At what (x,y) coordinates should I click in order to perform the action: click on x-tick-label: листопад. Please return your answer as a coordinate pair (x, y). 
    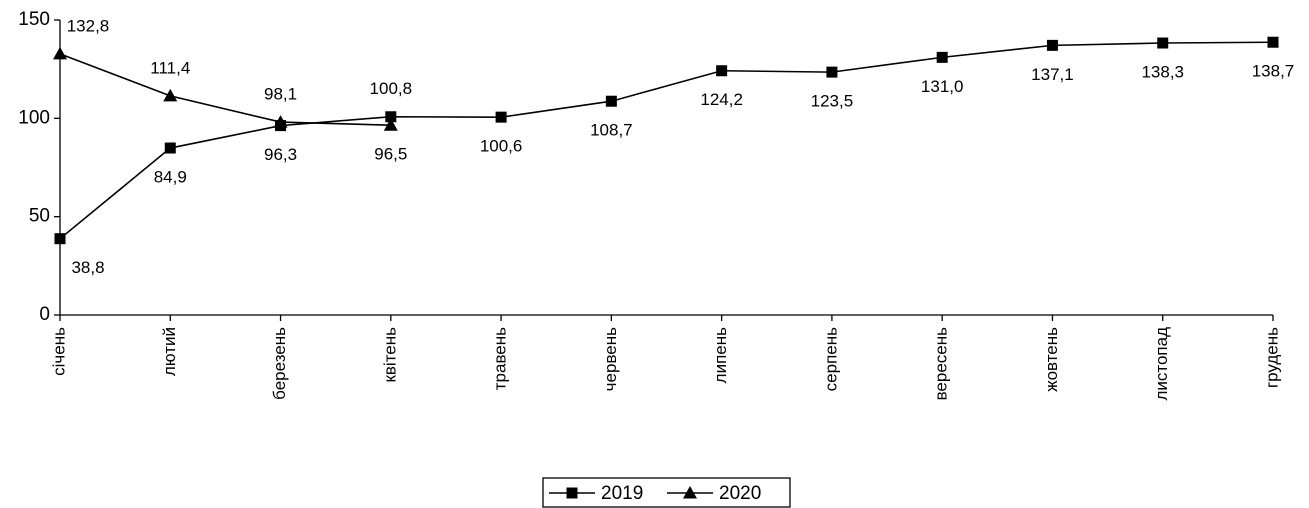
    Looking at the image, I should click on (1161, 364).